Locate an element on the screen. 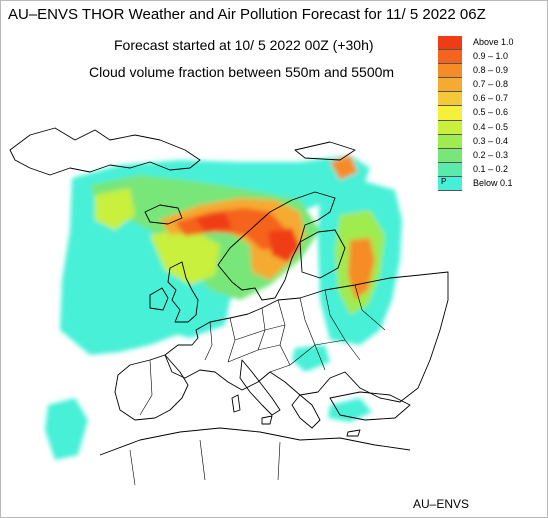 This screenshot has height=518, width=548. legend-label: 0.4 – 0.5 is located at coordinates (491, 126).